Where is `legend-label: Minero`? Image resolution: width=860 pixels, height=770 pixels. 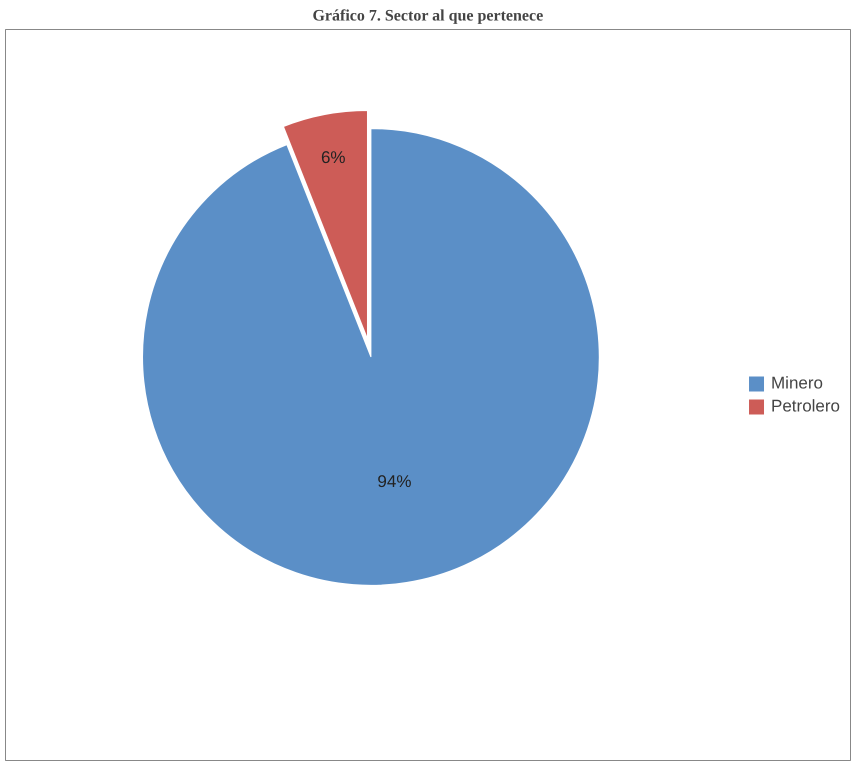 legend-label: Minero is located at coordinates (797, 383).